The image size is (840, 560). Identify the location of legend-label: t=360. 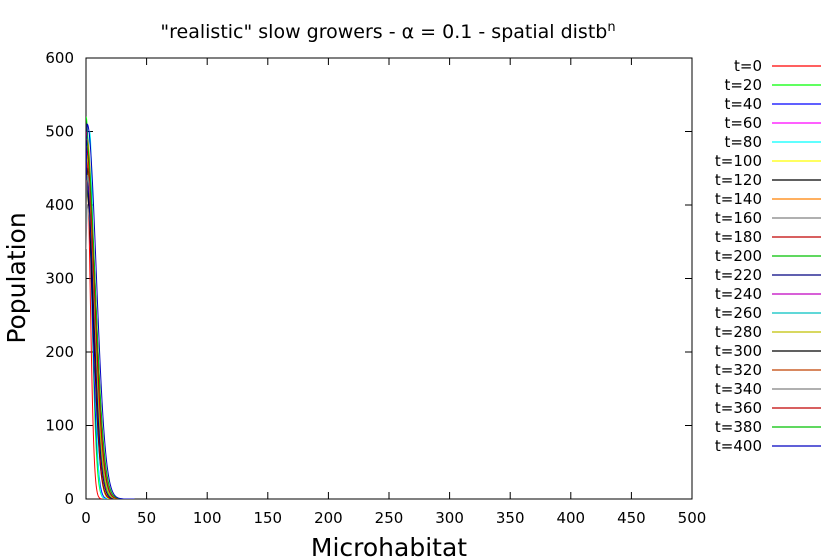
(738, 408).